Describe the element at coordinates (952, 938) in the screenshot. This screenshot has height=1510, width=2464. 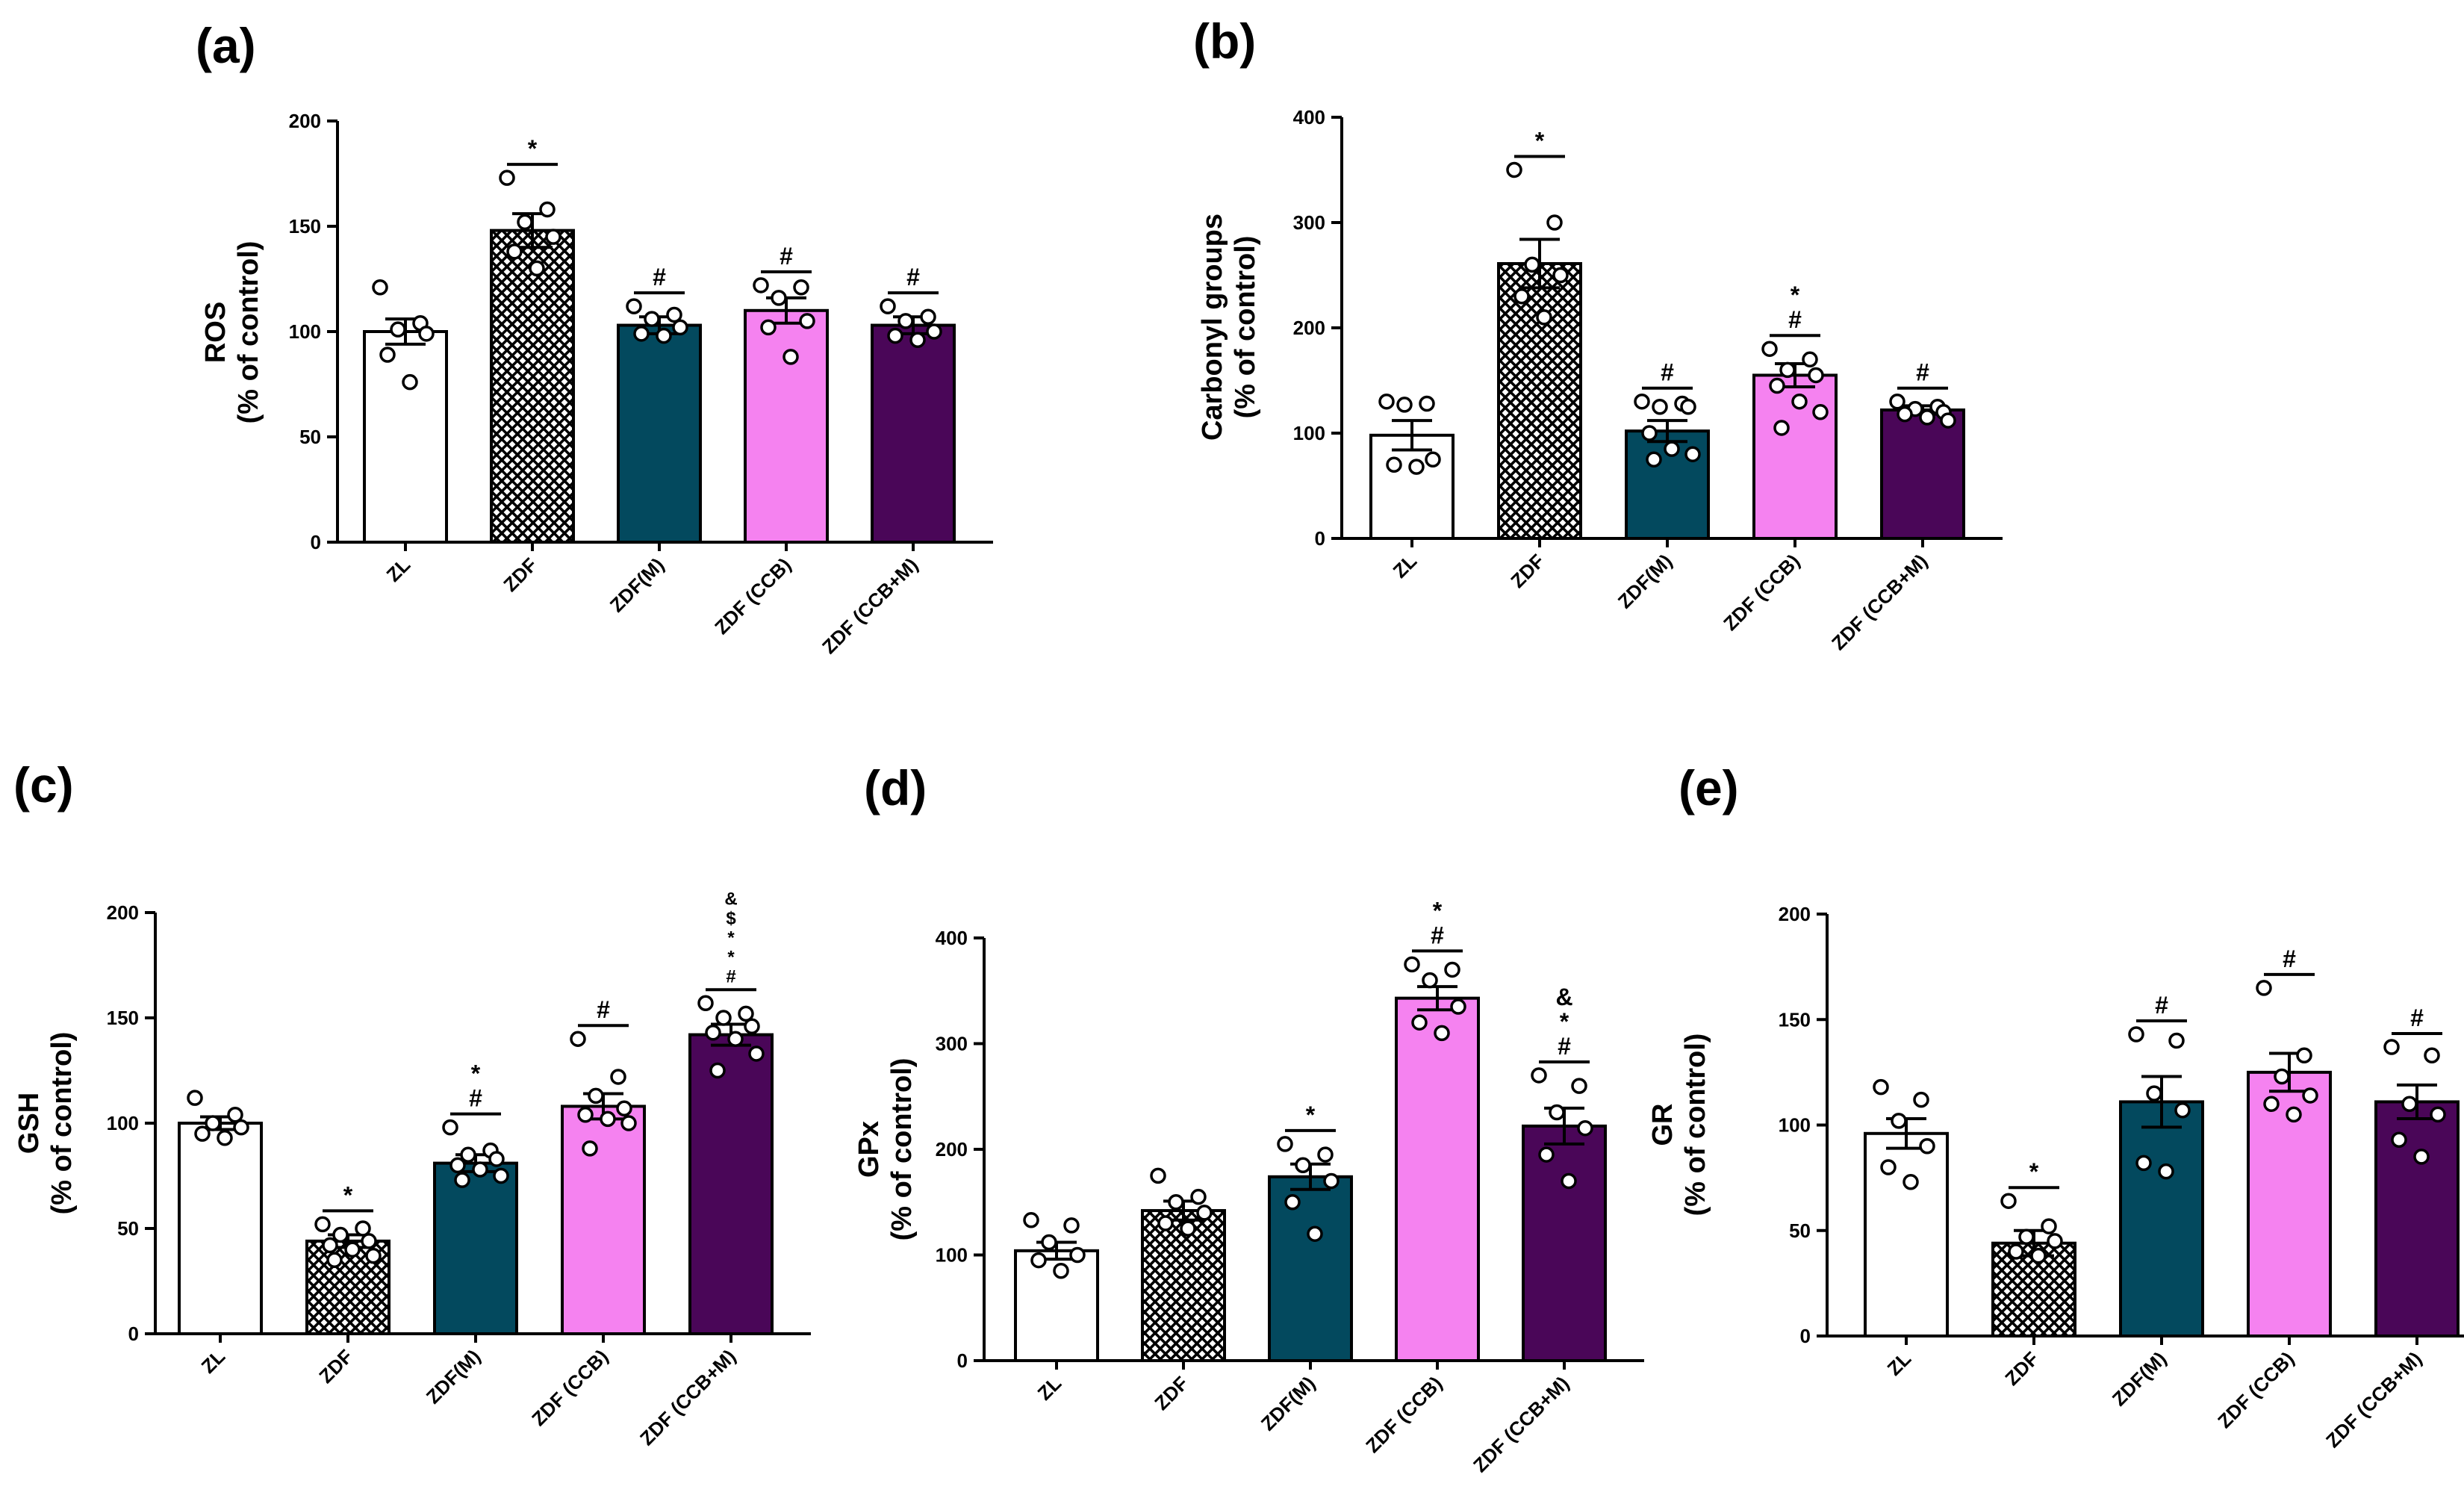
I see `y-tick-label: 400` at that location.